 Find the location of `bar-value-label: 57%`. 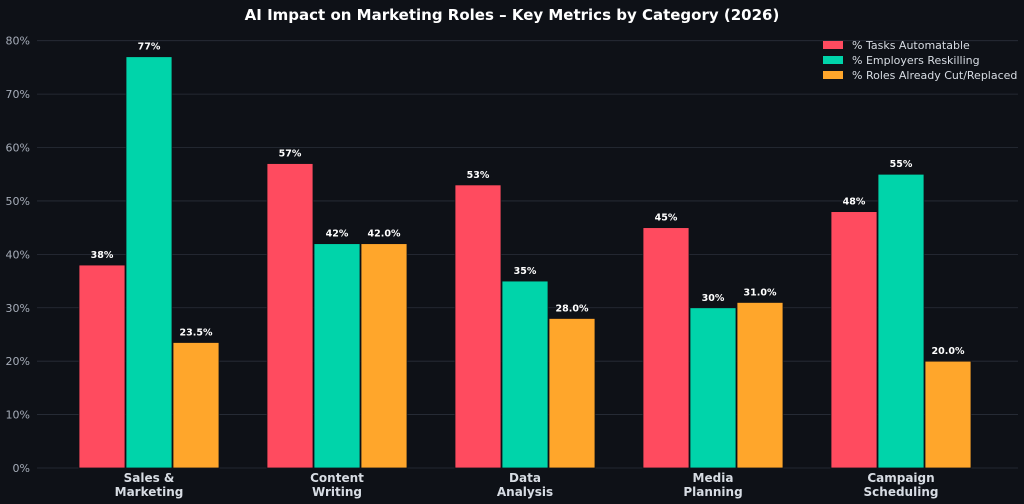

bar-value-label: 57% is located at coordinates (290, 154).